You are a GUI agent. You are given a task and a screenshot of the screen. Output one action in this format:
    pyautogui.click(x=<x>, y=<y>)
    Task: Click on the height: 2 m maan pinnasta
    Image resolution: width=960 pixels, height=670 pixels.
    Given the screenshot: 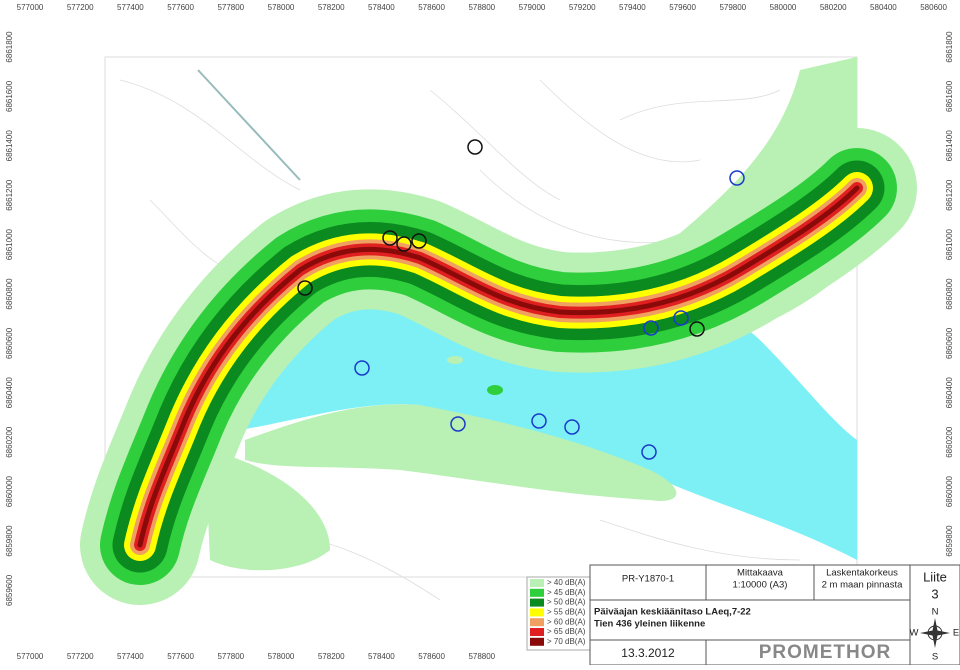 What is the action you would take?
    pyautogui.click(x=863, y=585)
    